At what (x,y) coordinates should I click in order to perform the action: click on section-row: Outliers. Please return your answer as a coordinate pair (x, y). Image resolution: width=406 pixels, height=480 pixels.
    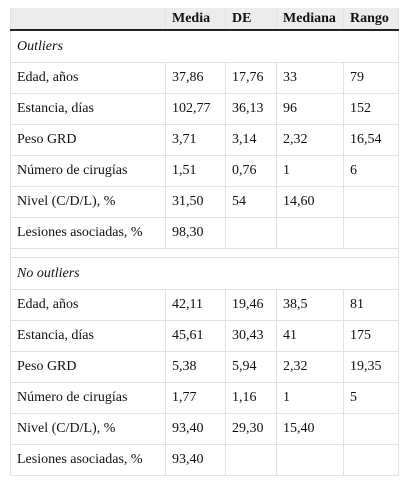
    Looking at the image, I should click on (204, 46).